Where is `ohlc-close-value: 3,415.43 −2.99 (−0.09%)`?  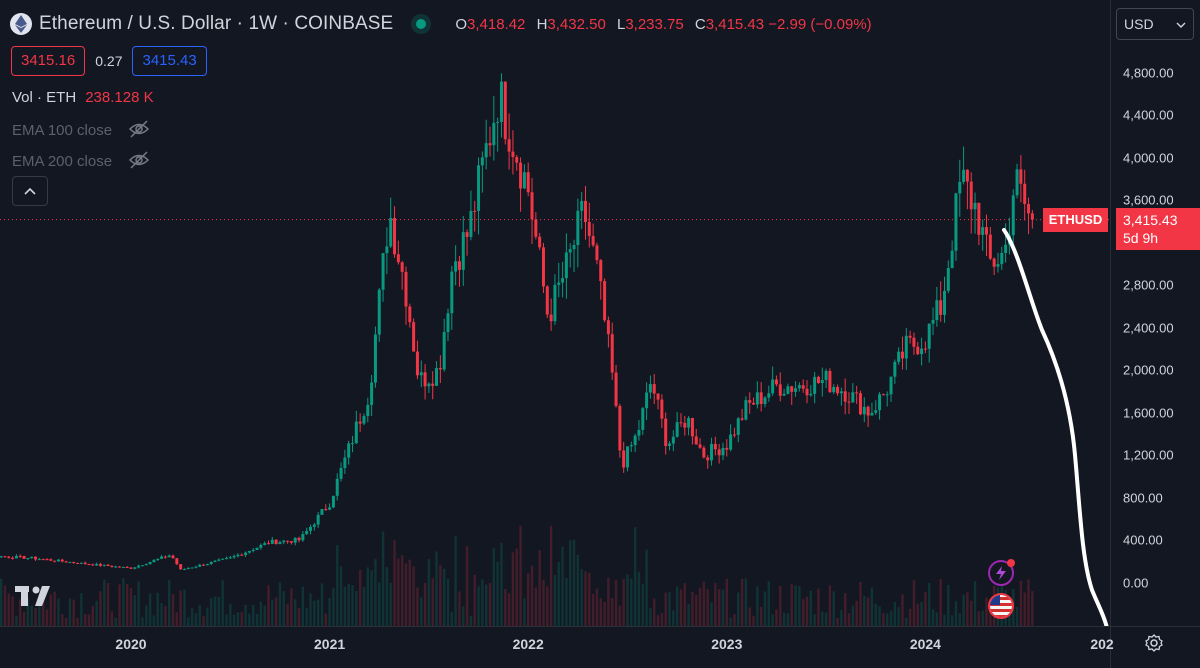
ohlc-close-value: 3,415.43 −2.99 (−0.09%) is located at coordinates (788, 24).